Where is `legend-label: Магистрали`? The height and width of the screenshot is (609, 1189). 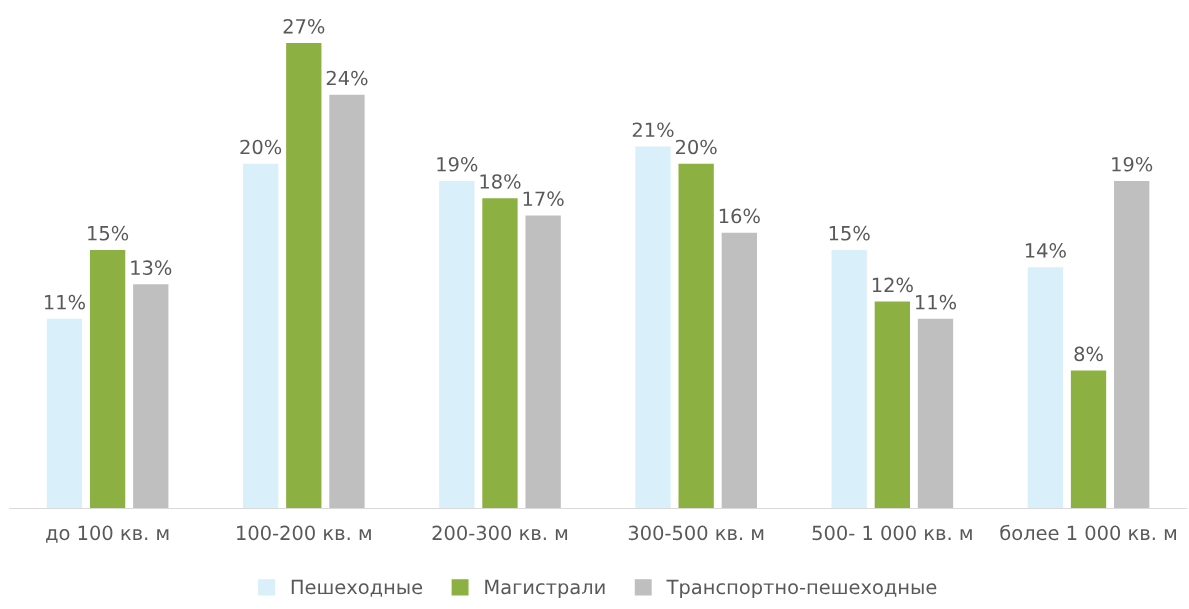 legend-label: Магистрали is located at coordinates (545, 589).